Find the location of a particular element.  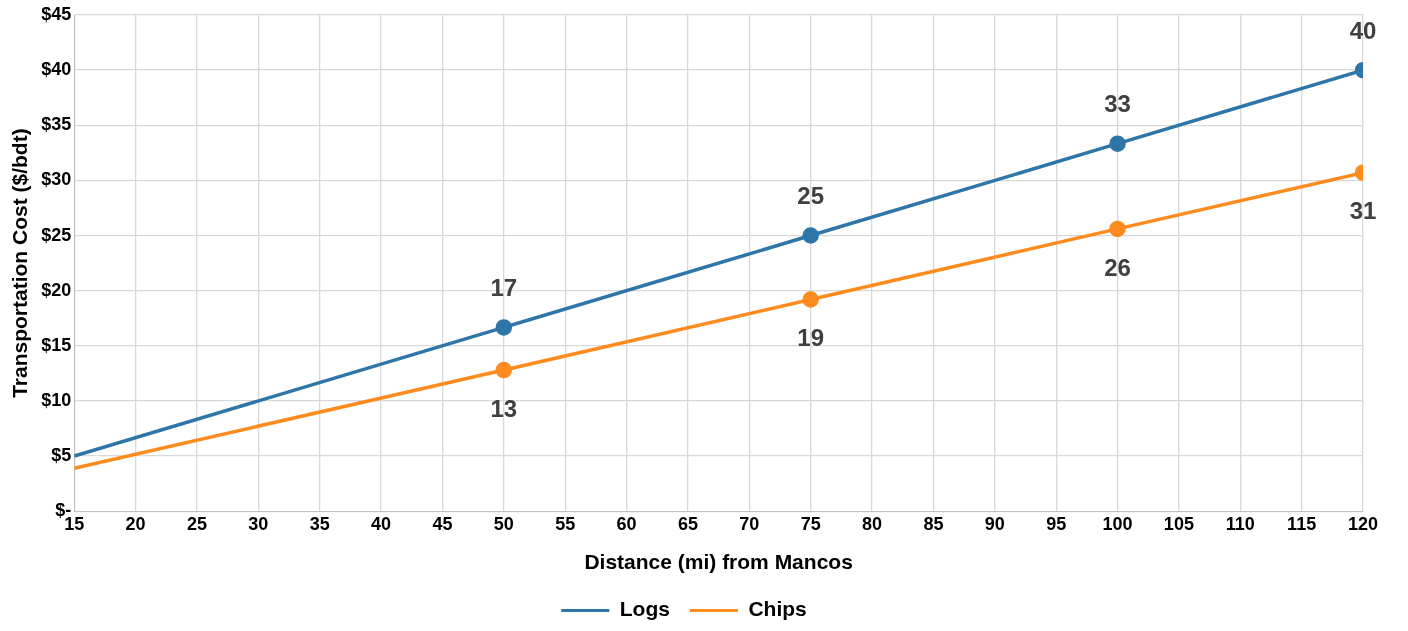

y-tick-label: $40 is located at coordinates (56, 69).